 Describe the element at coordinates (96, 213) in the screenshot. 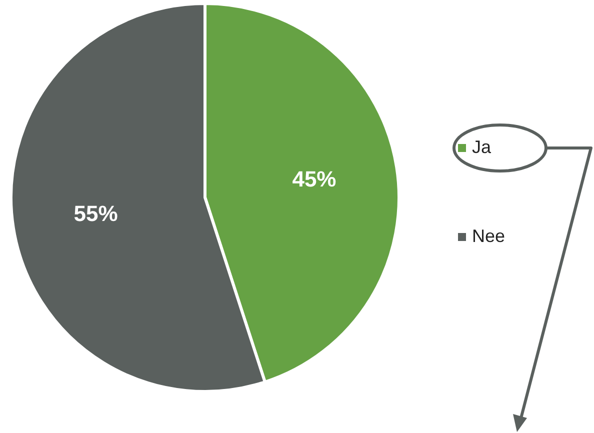

I see `data-label: 55%` at that location.